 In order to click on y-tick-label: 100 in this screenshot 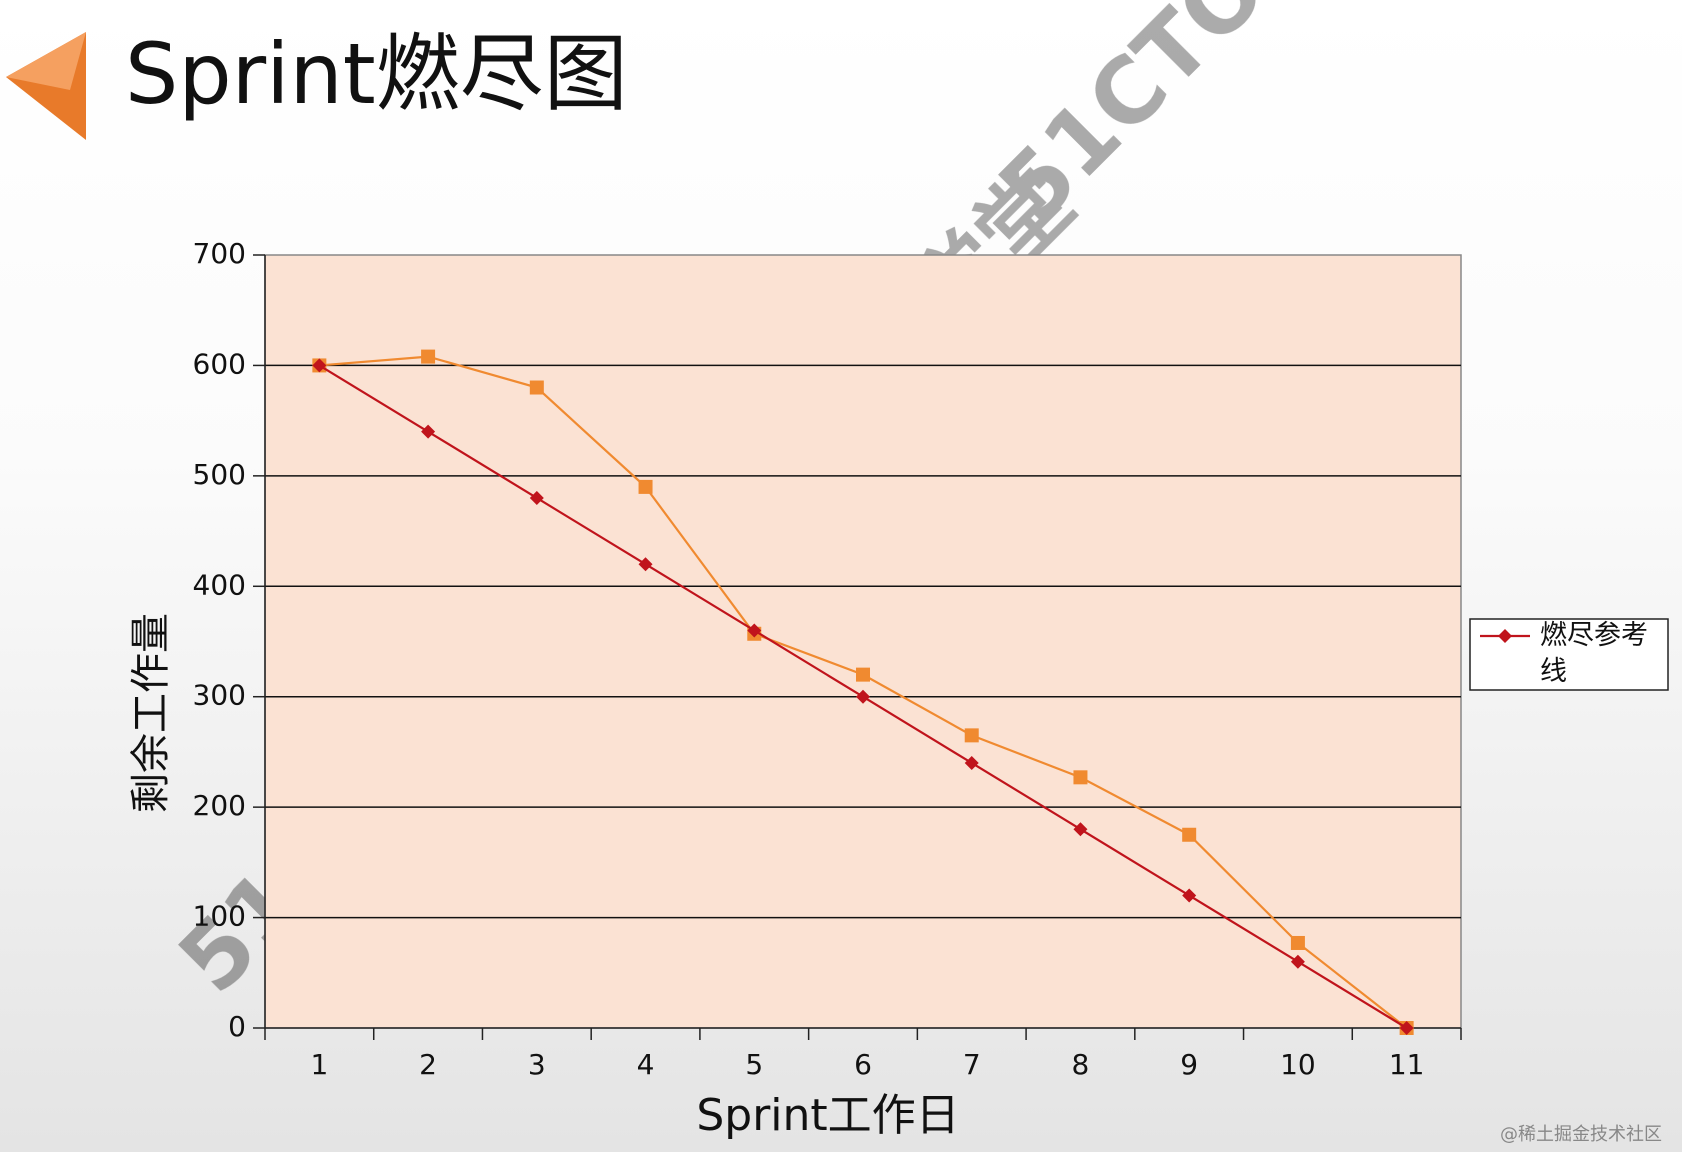, I will do `click(219, 916)`.